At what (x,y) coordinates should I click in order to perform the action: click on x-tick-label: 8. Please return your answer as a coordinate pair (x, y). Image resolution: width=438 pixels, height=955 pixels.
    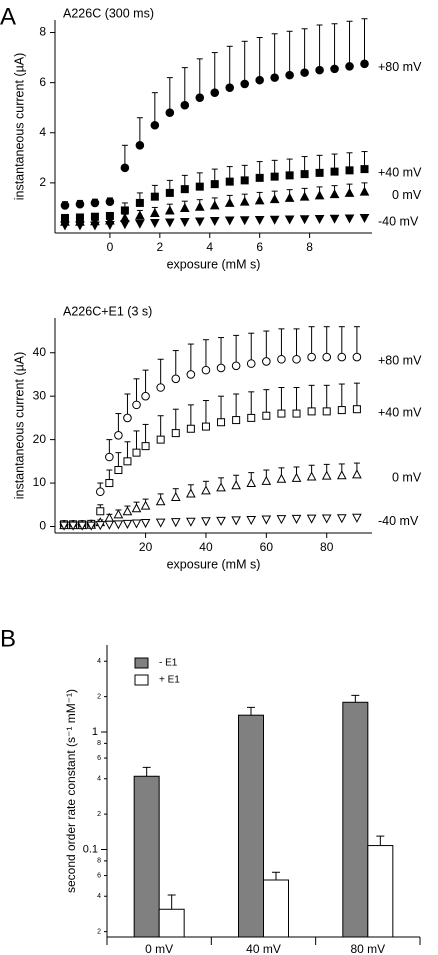
    Looking at the image, I should click on (309, 247).